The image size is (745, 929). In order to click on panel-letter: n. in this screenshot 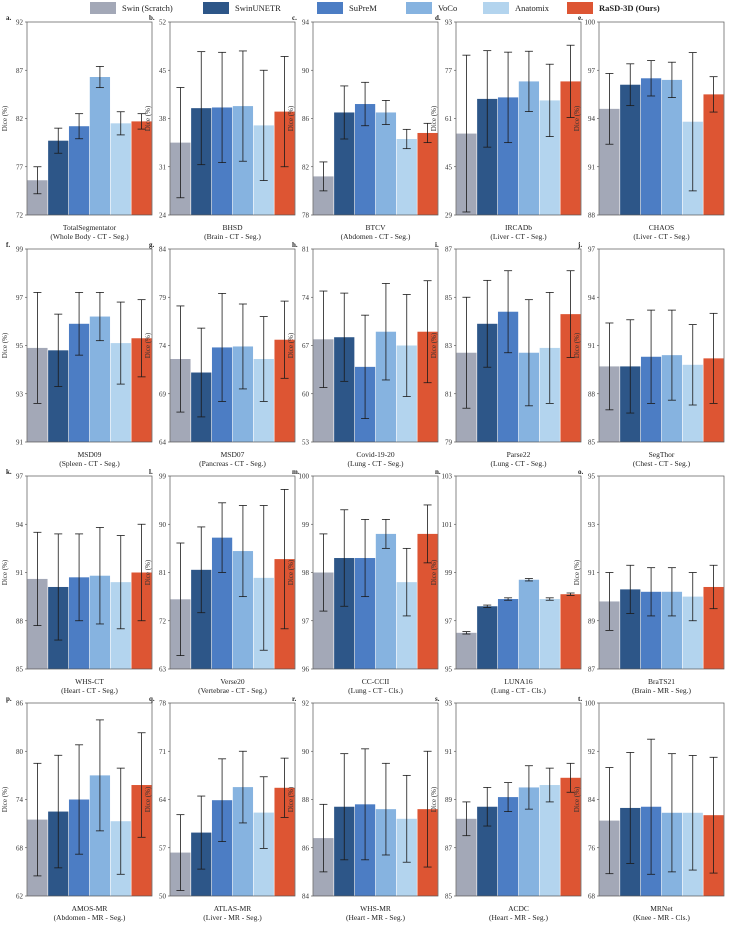, I will do `click(438, 472)`.